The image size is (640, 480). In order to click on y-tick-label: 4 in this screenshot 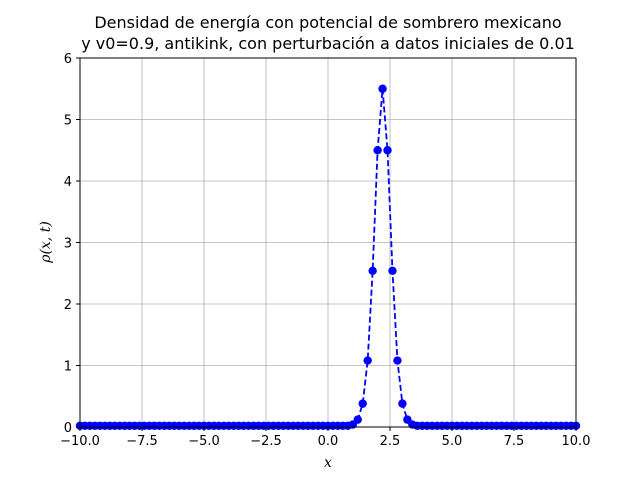, I will do `click(68, 182)`.